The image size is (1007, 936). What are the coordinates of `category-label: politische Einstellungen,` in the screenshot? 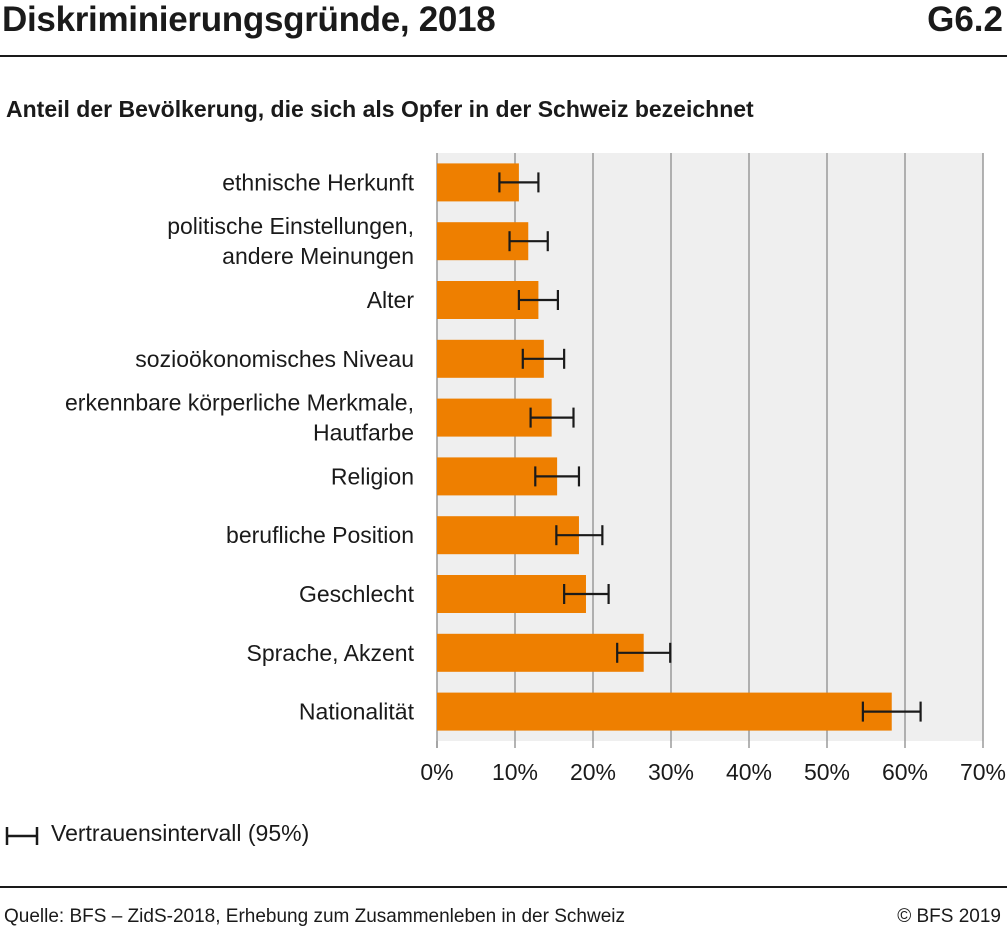 It's located at (290, 226).